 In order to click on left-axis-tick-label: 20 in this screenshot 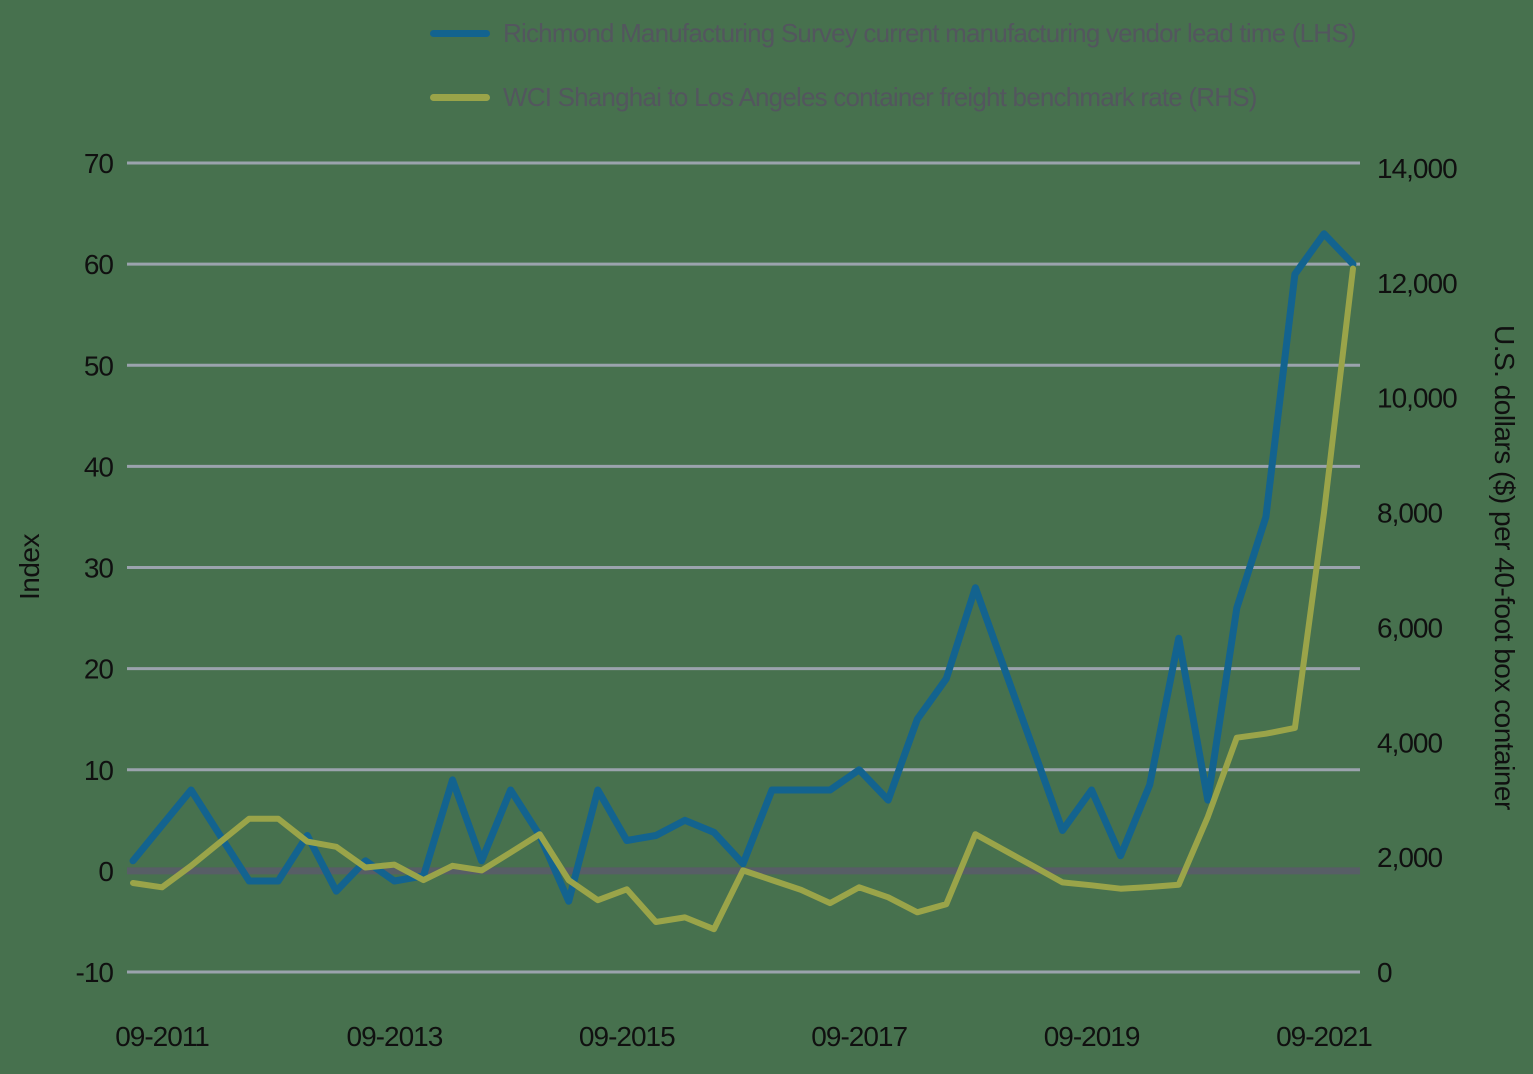, I will do `click(99, 669)`.